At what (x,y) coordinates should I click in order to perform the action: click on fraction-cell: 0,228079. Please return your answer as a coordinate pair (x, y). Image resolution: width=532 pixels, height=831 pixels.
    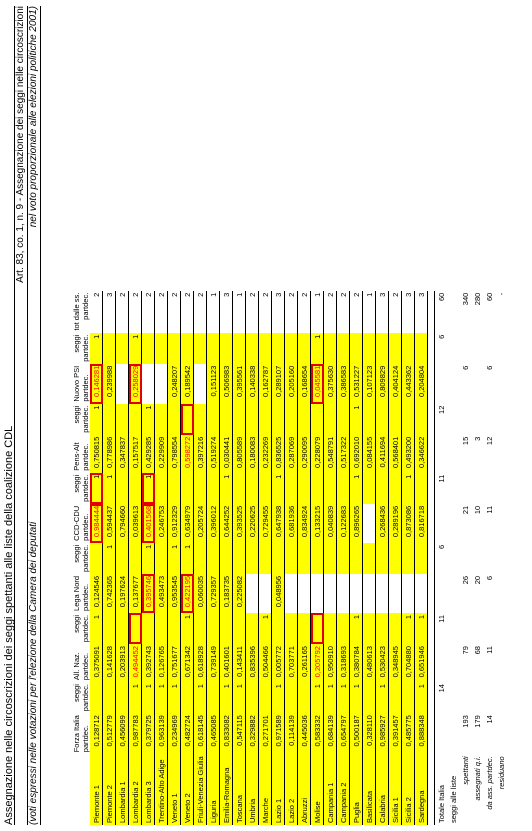
    Looking at the image, I should click on (317, 453).